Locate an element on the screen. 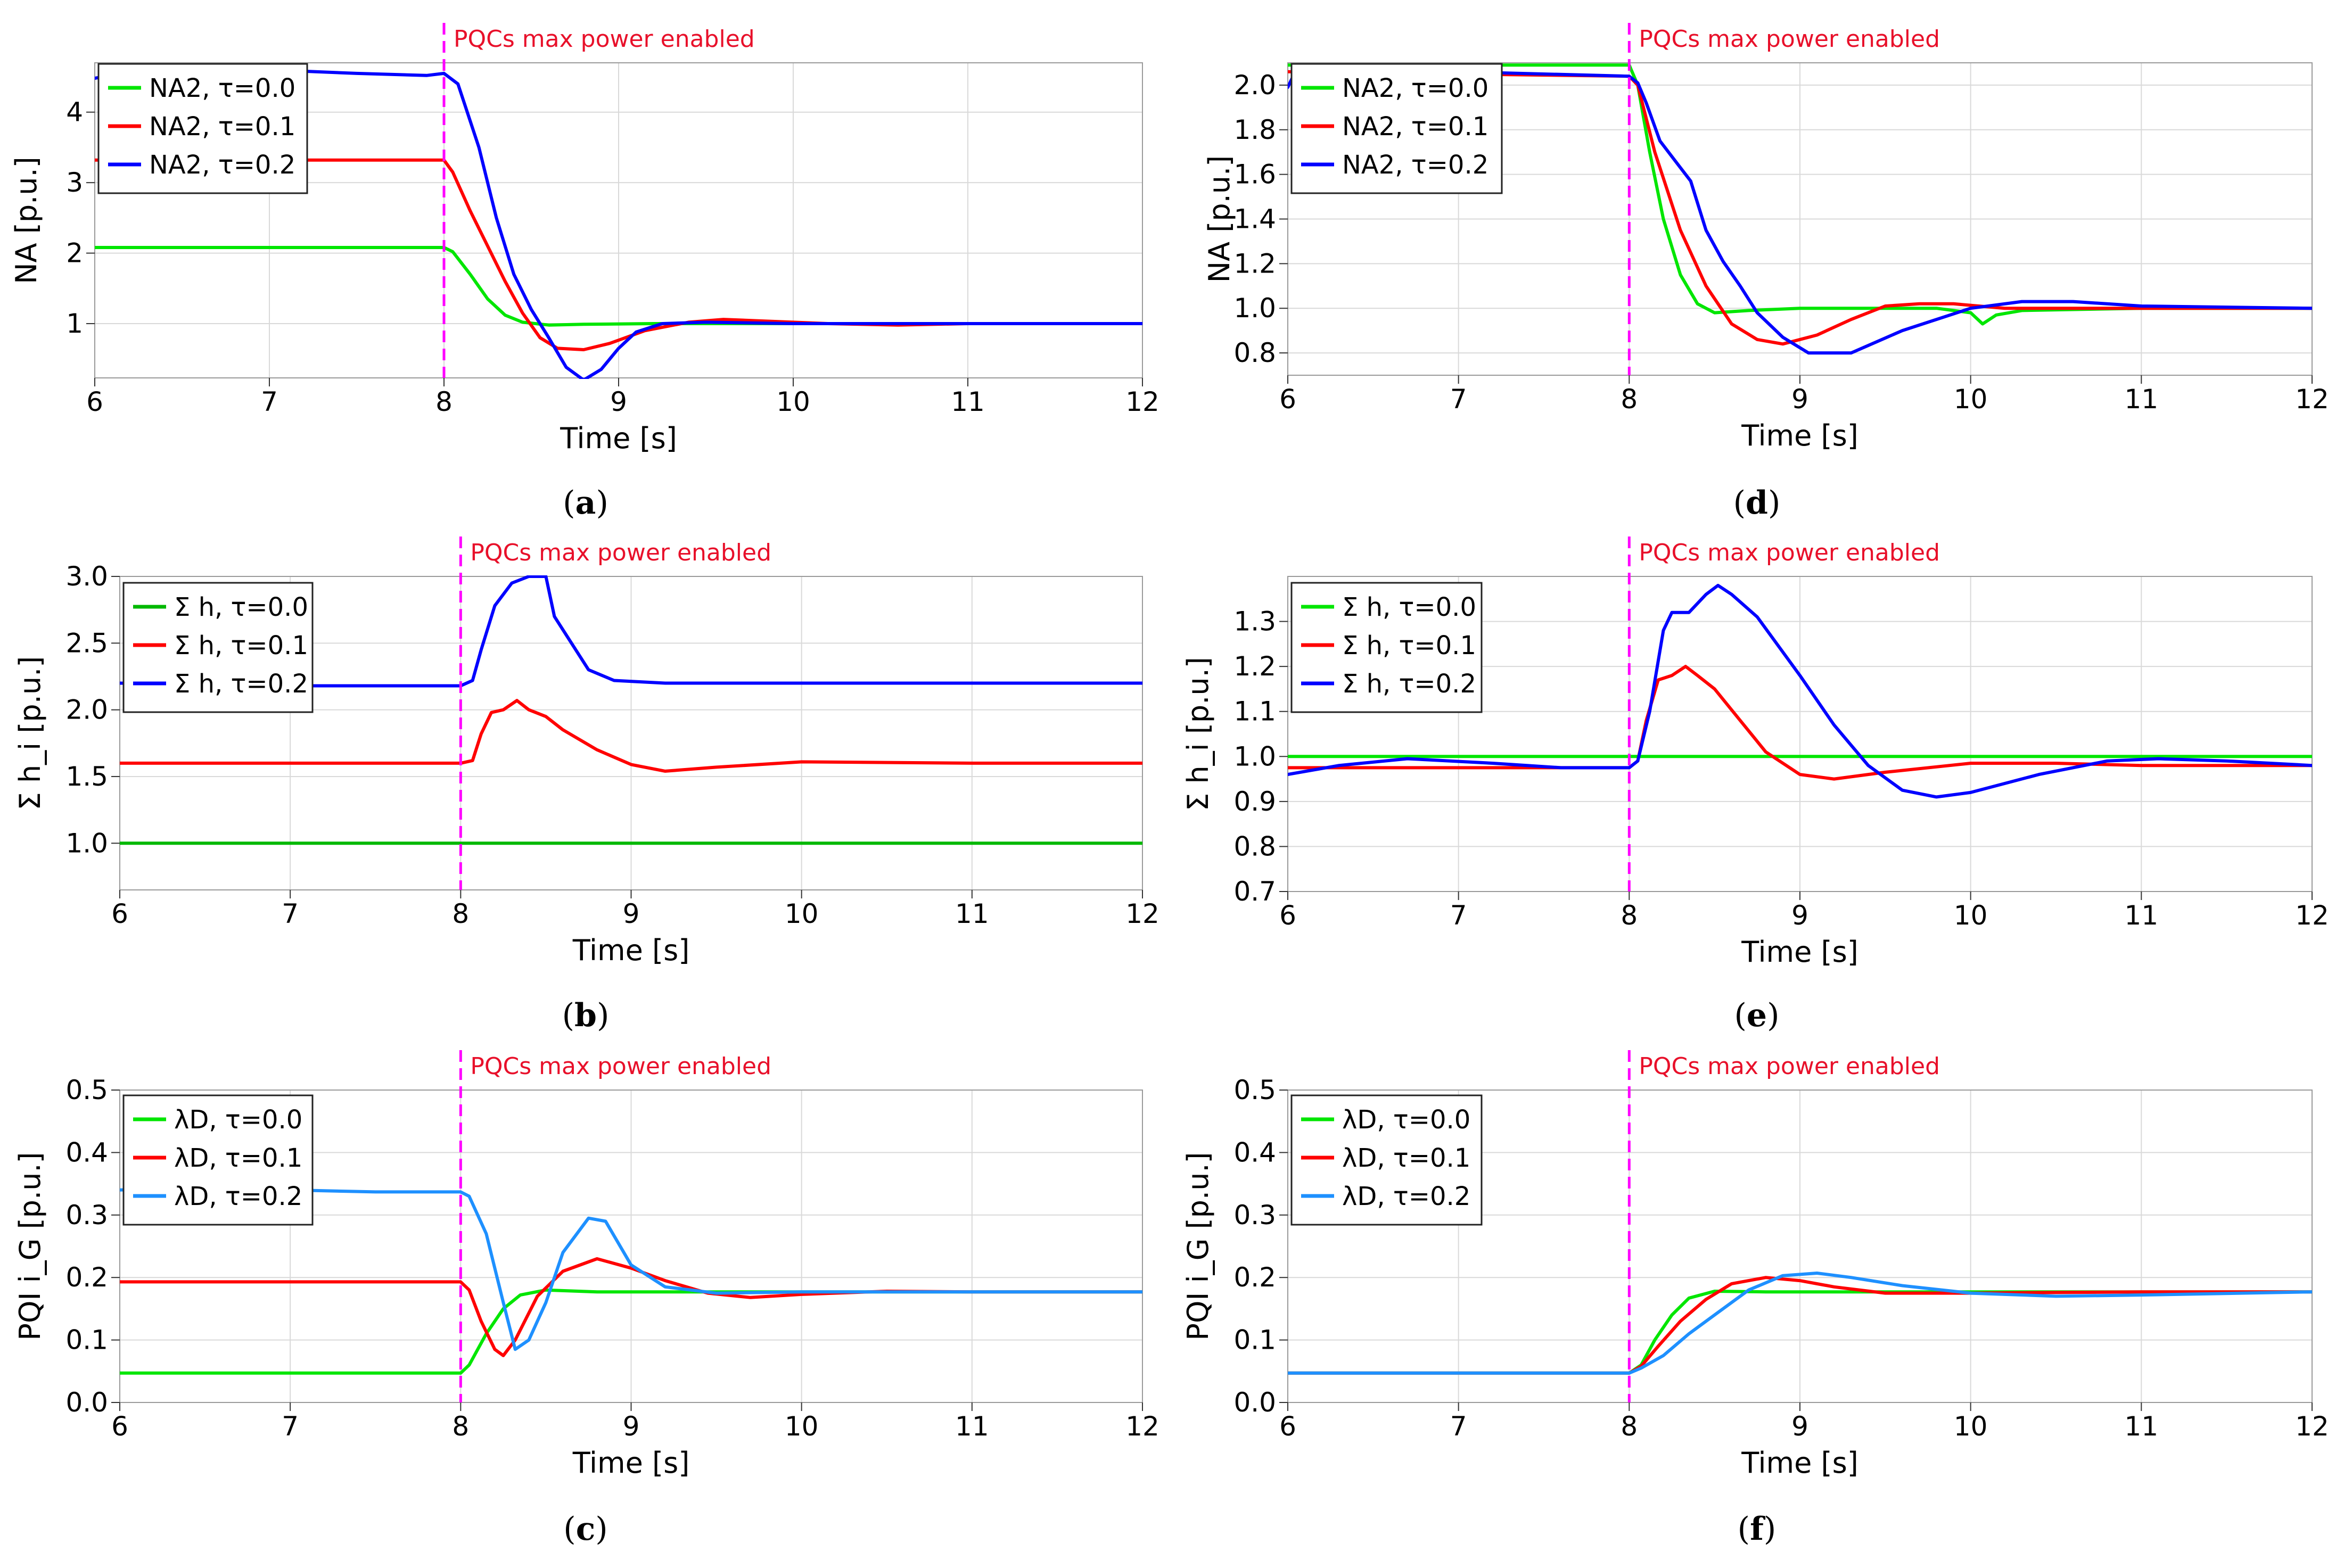 The height and width of the screenshot is (1568, 2344). y-tick-label: 3.0 is located at coordinates (86, 577).